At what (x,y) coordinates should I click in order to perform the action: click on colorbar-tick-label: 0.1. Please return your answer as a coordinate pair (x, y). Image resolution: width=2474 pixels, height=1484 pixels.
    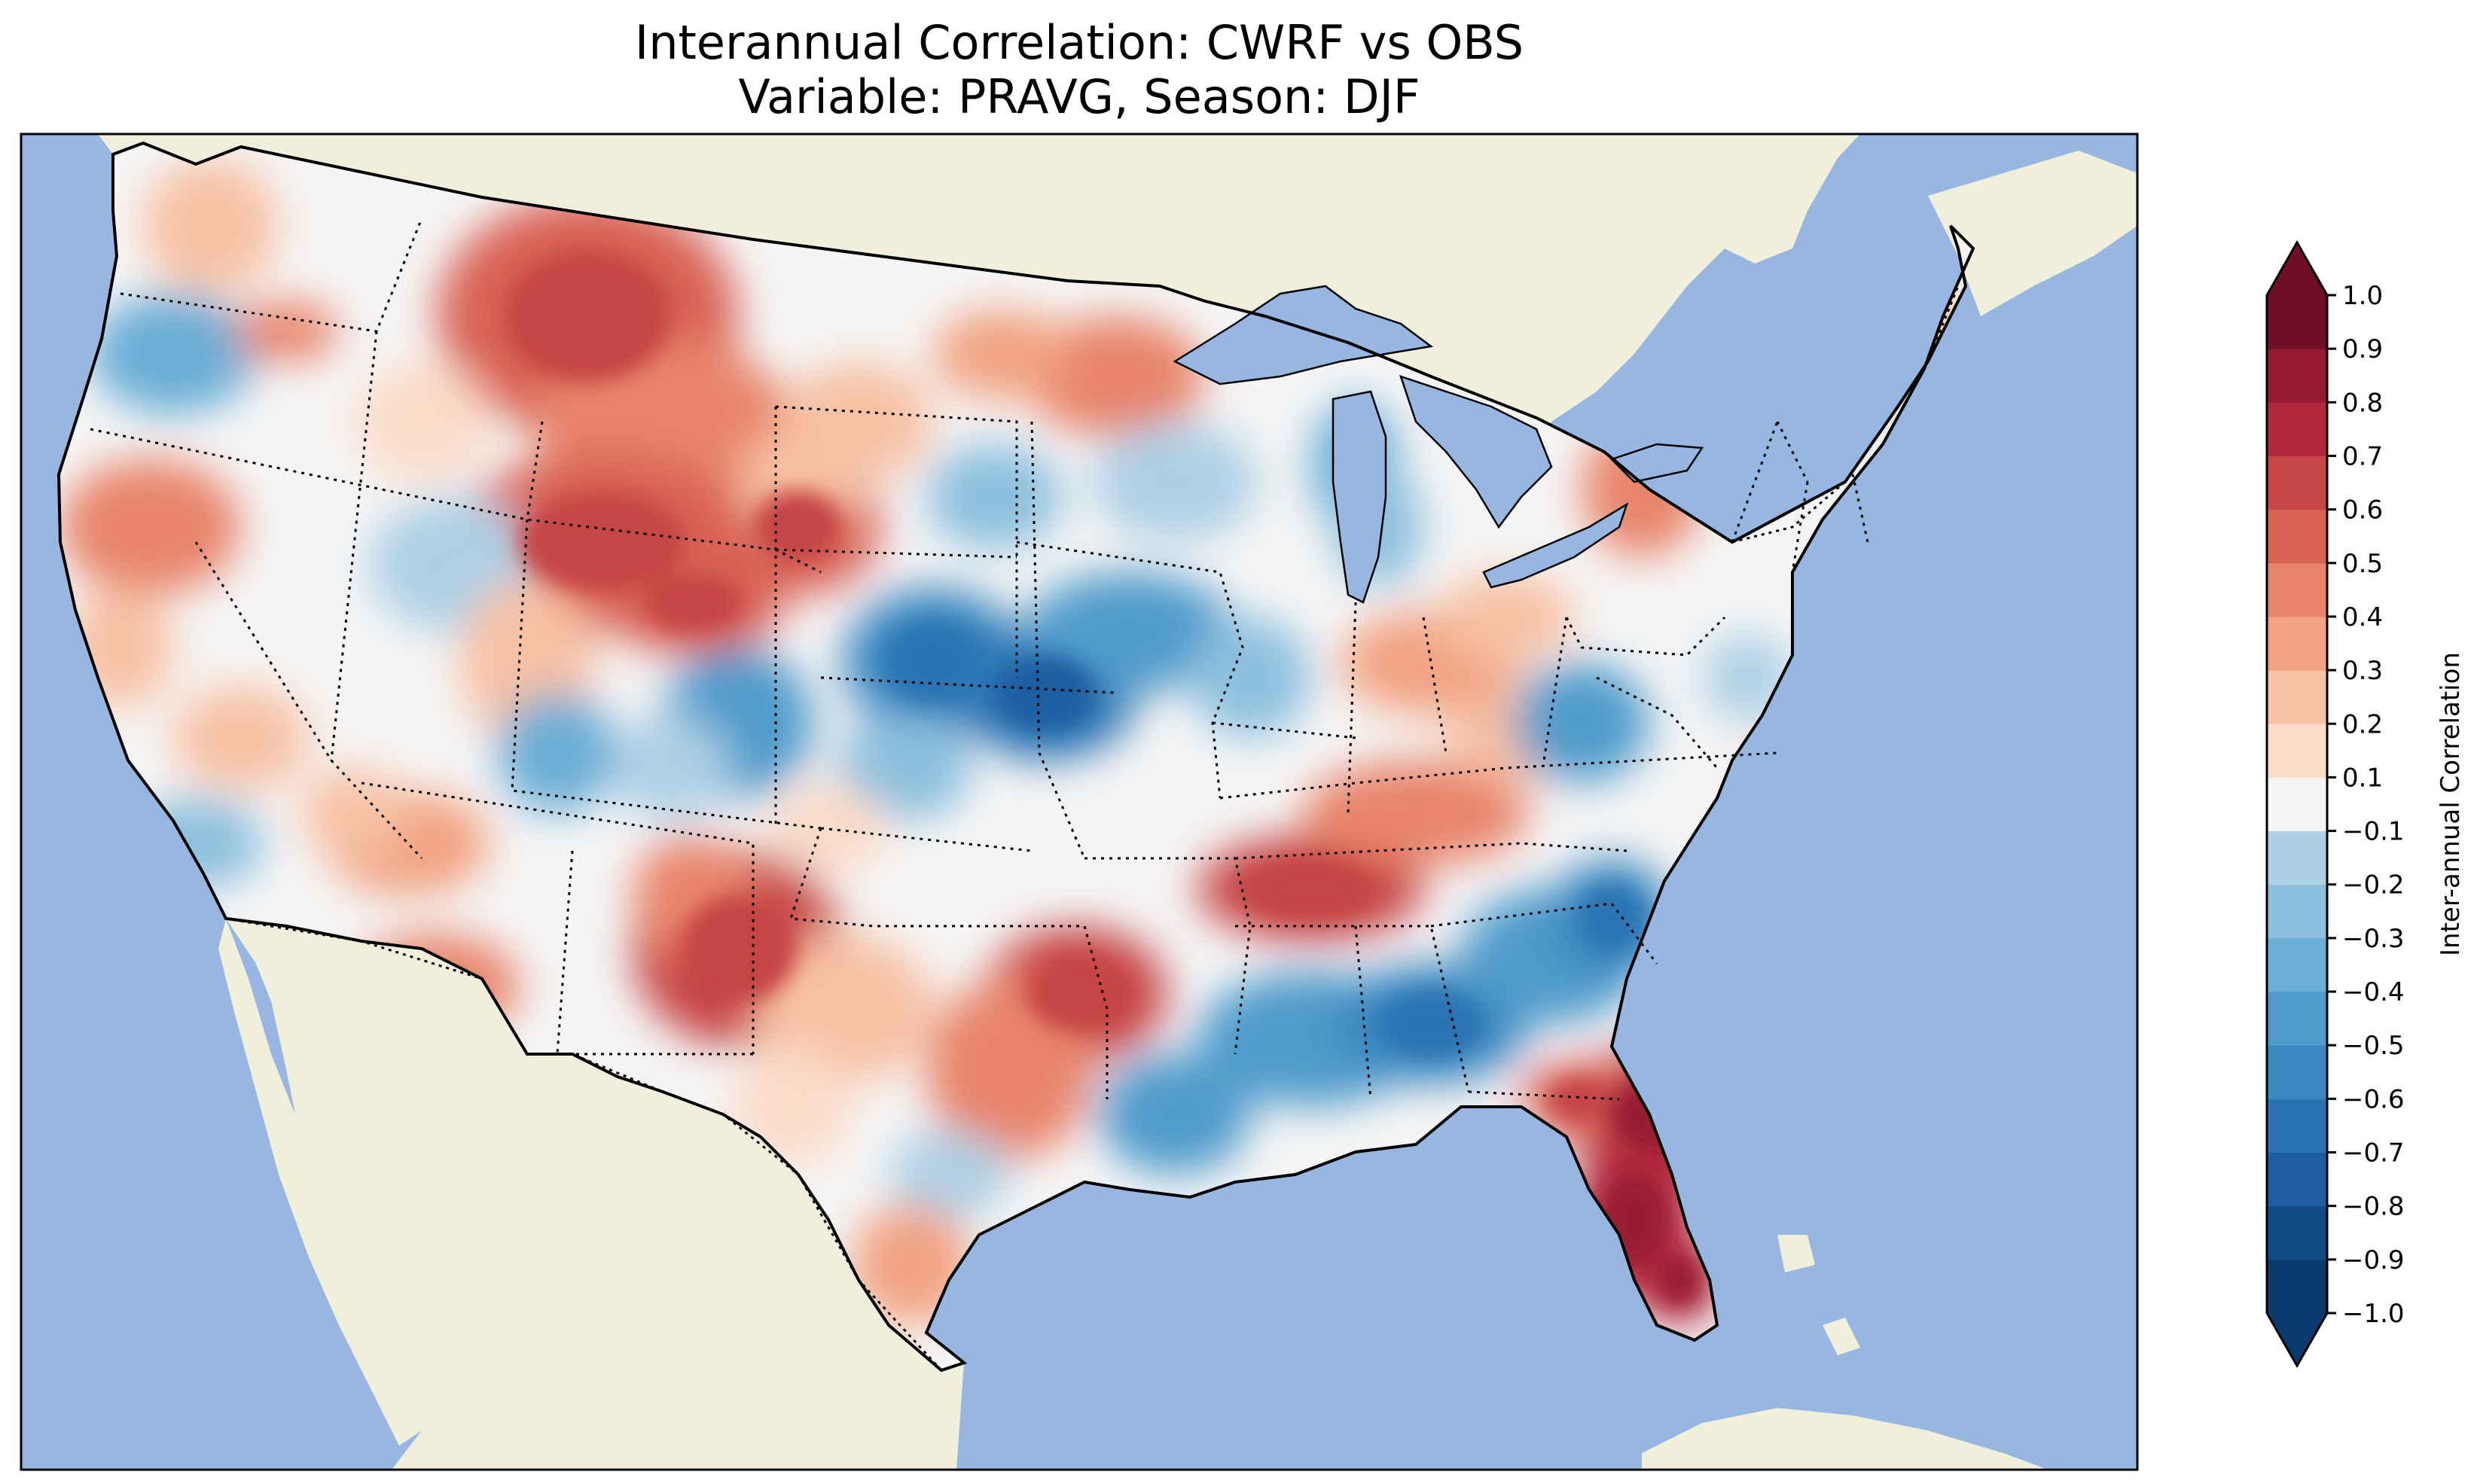
    Looking at the image, I should click on (2363, 778).